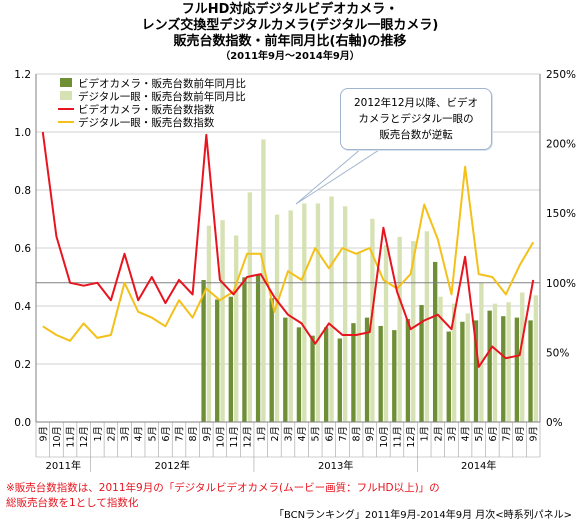 The image size is (580, 525). Describe the element at coordinates (146, 109) in the screenshot. I see `legend-label: ビデオカメラ・販売台数指数` at that location.